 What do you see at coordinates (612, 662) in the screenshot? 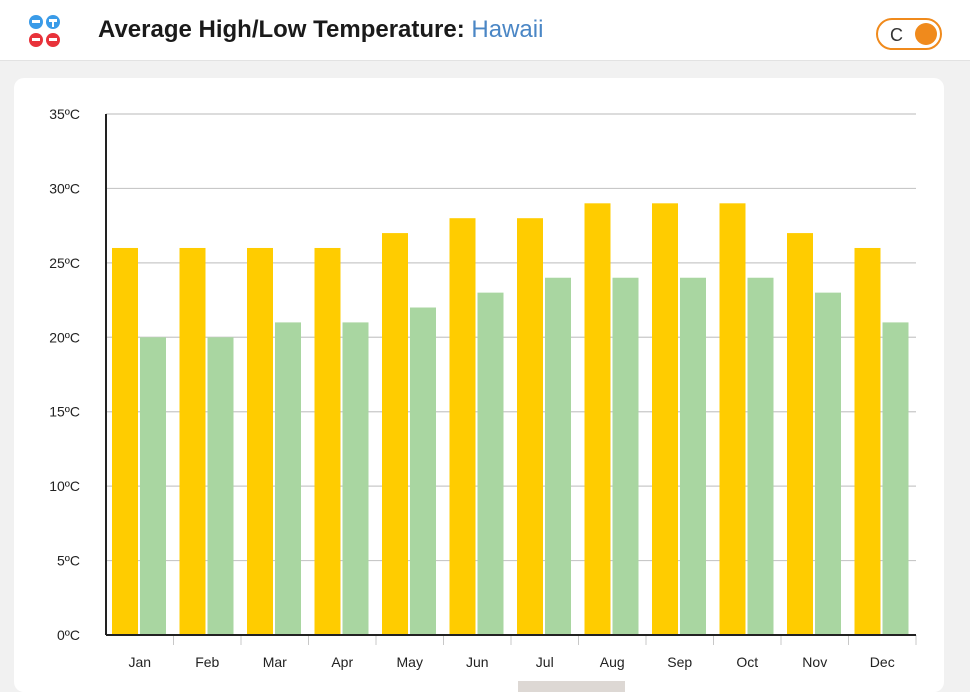
I see `x-tick-label: Aug` at bounding box center [612, 662].